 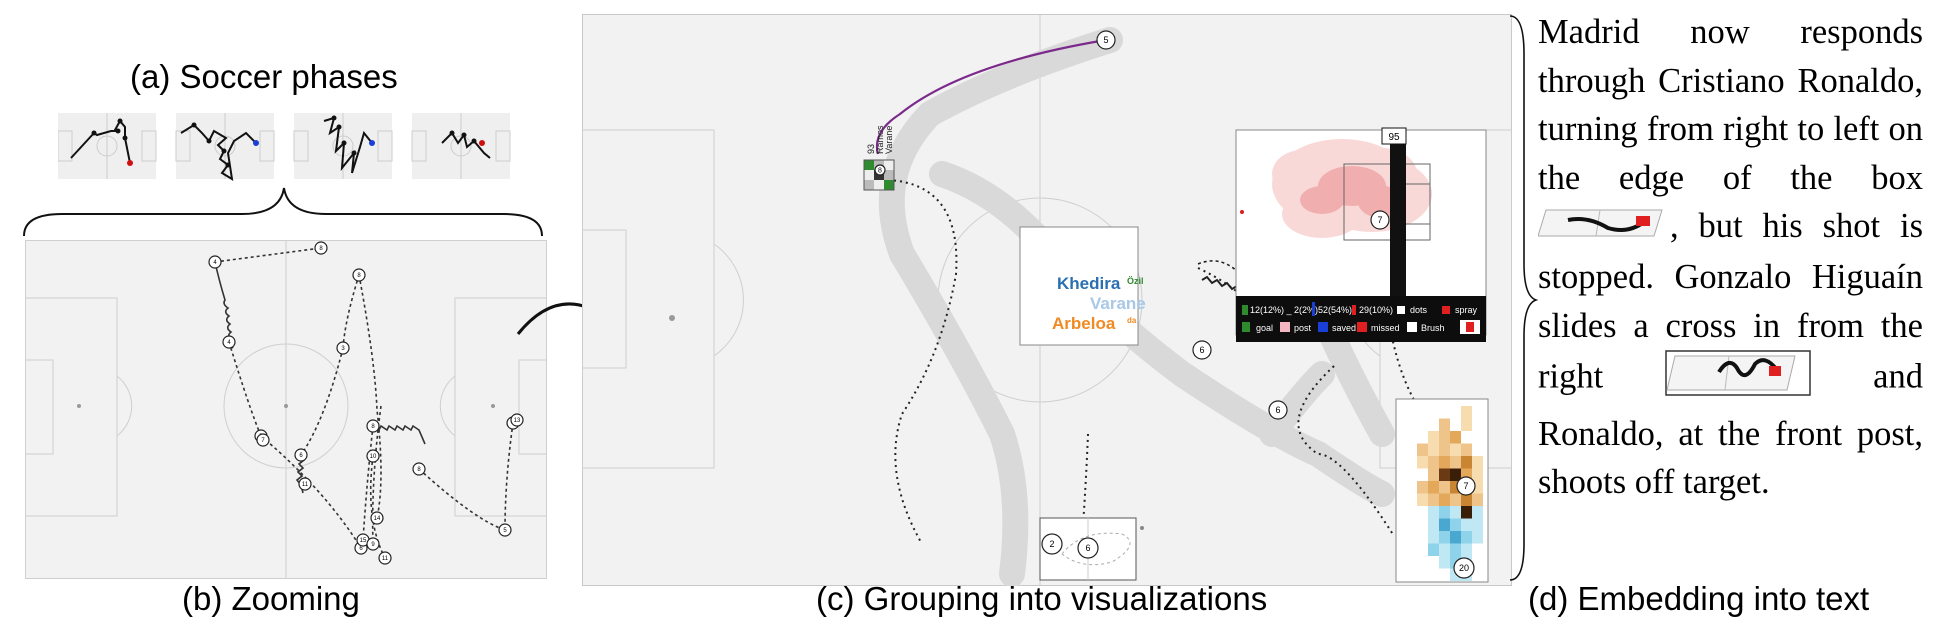 I want to click on node-grid: 8, so click(x=880, y=170).